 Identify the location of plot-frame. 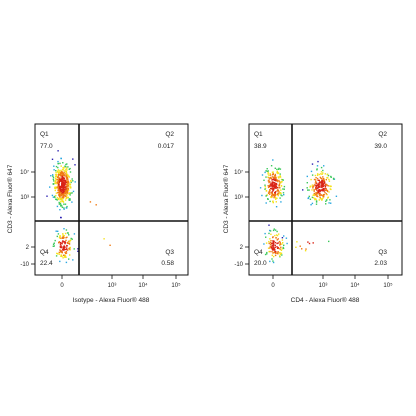
(325, 199).